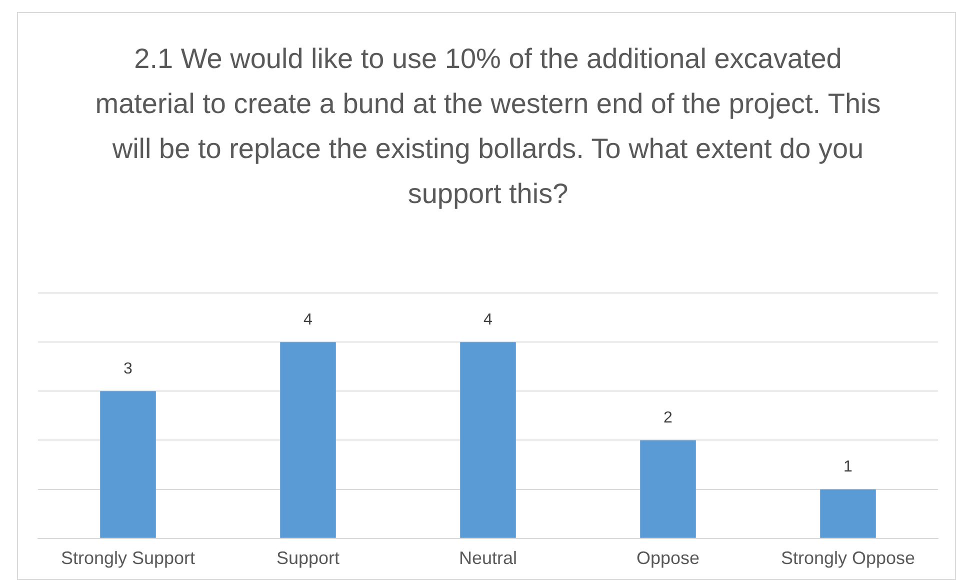  Describe the element at coordinates (488, 558) in the screenshot. I see `x-tick-label: Neutral` at that location.